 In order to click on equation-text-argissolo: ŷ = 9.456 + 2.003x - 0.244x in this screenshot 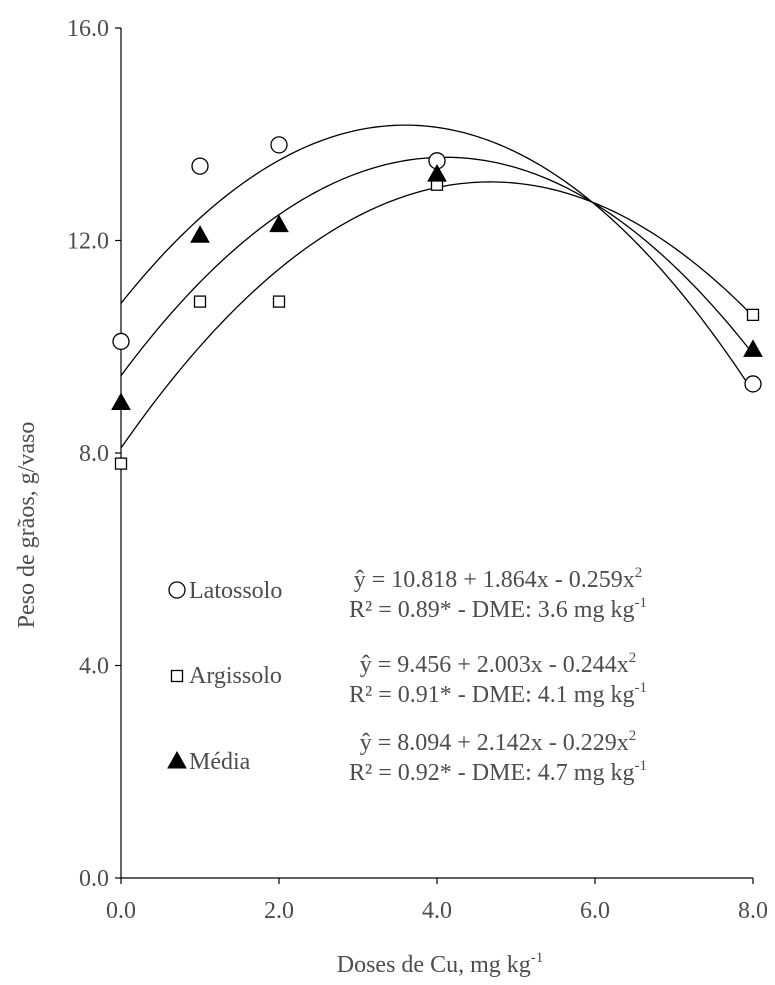, I will do `click(494, 665)`.